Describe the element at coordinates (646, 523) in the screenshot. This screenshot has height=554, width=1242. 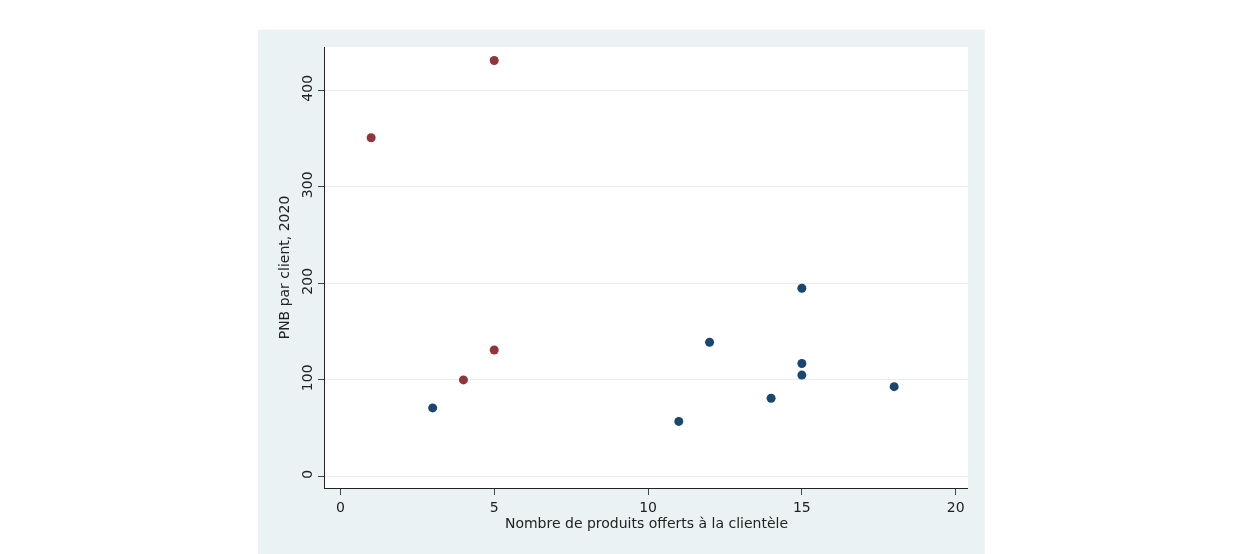
I see `x-axis-title: Nombre de produits offerts à la clientèle` at that location.